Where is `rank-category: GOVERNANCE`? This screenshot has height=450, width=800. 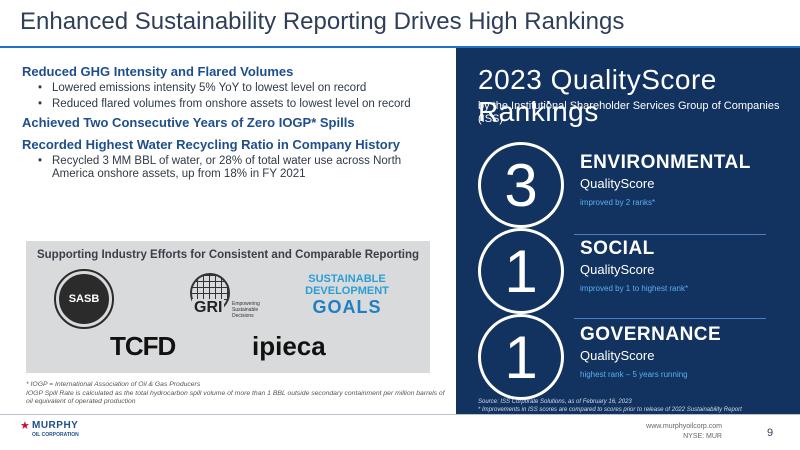
rank-category: GOVERNANCE is located at coordinates (651, 334).